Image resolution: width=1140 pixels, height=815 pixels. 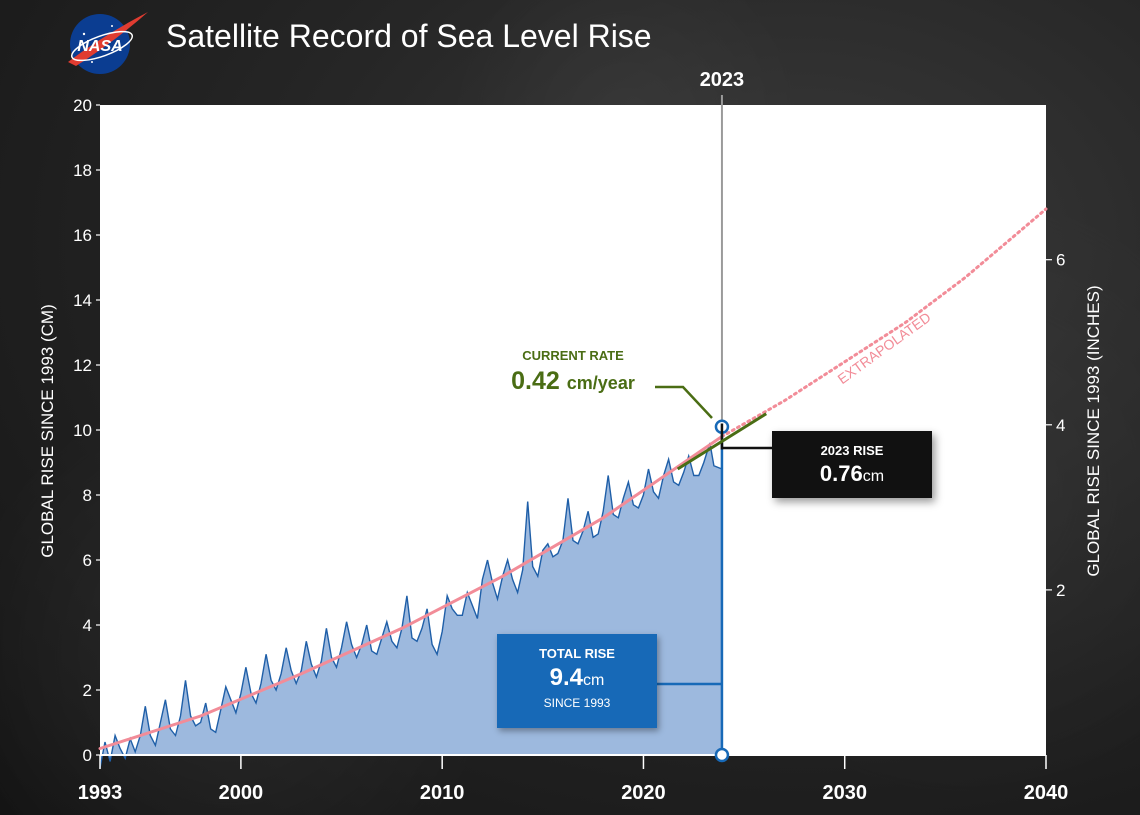 What do you see at coordinates (241, 793) in the screenshot?
I see `x-tick-label: 2000` at bounding box center [241, 793].